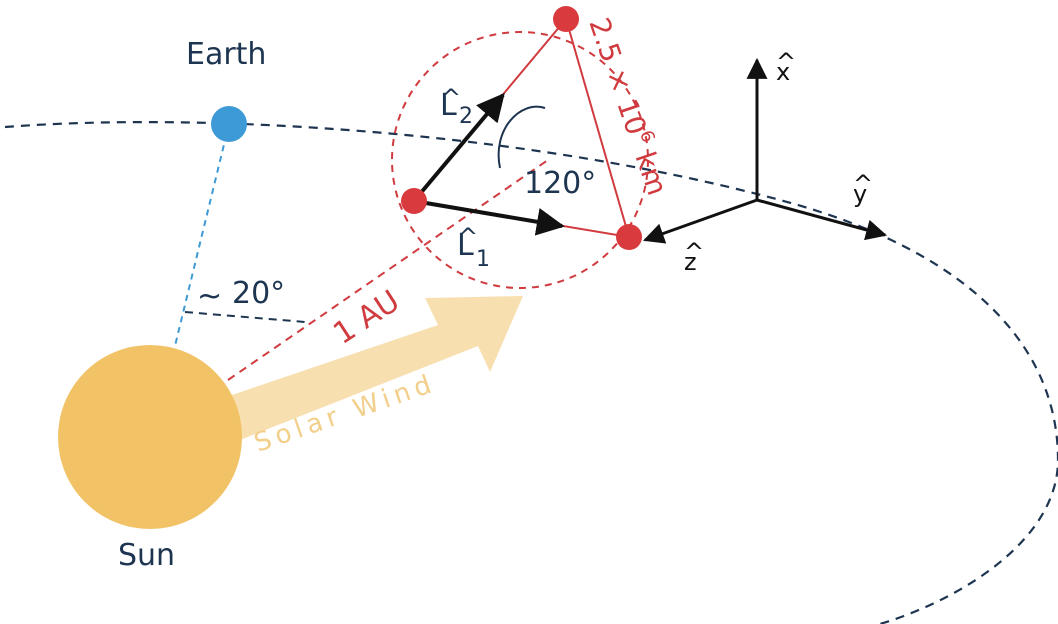 This screenshot has width=1058, height=624. I want to click on vector-l1-hat: ^, so click(468, 237).